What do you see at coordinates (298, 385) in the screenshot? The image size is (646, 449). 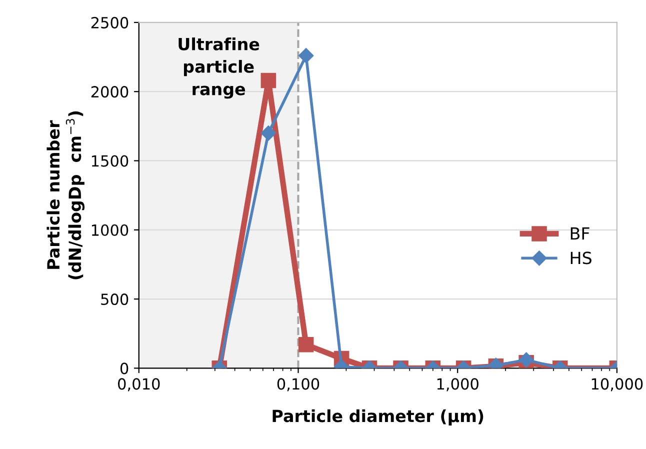 I see `x-tick-label: 0,100` at bounding box center [298, 385].